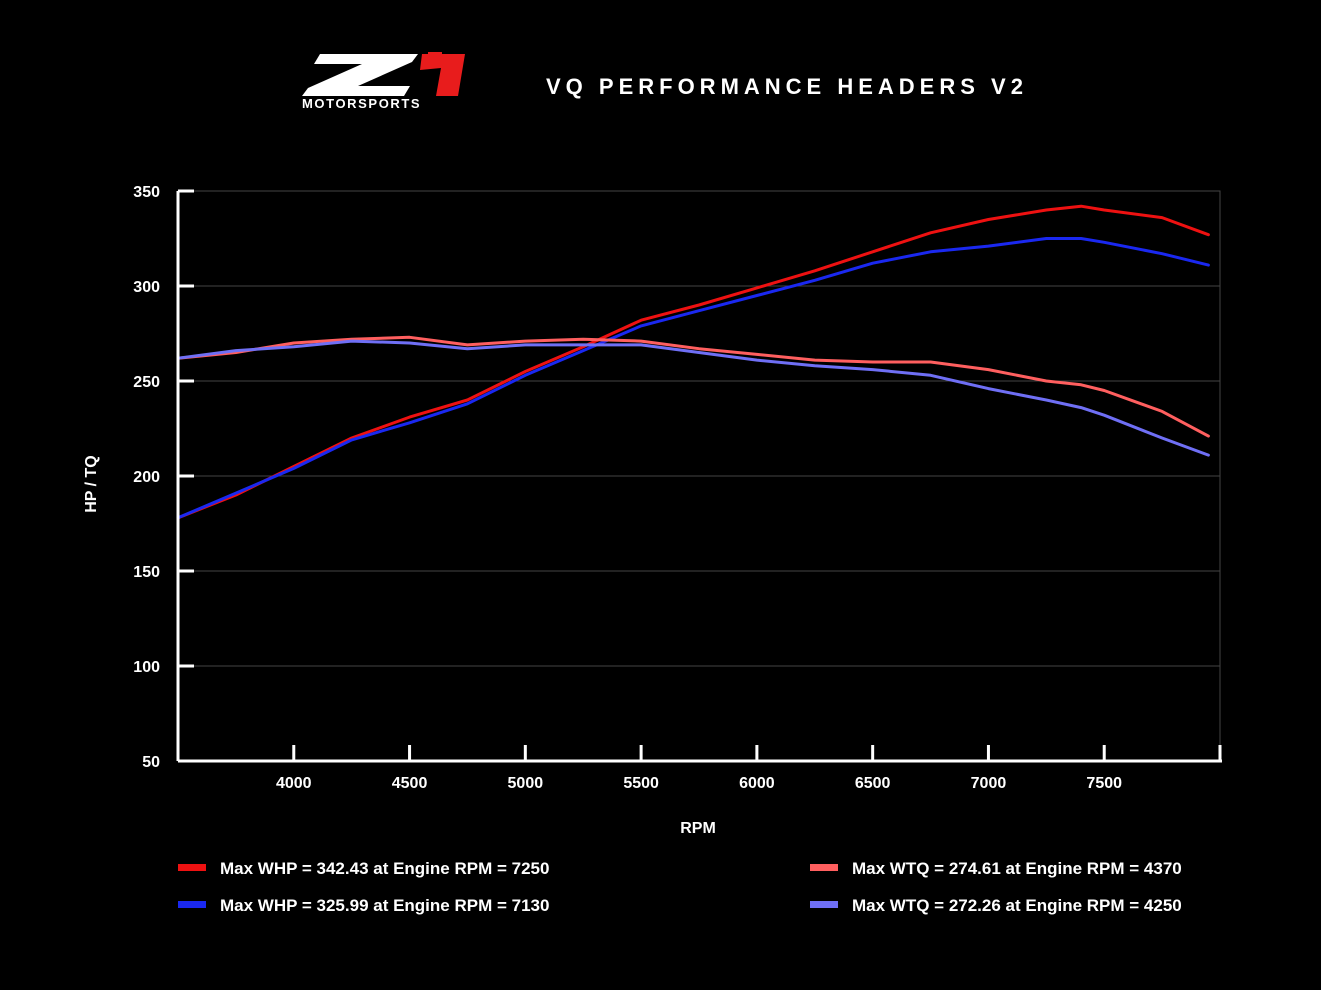 The height and width of the screenshot is (990, 1321). What do you see at coordinates (146, 572) in the screenshot?
I see `y-tick-label: 150` at bounding box center [146, 572].